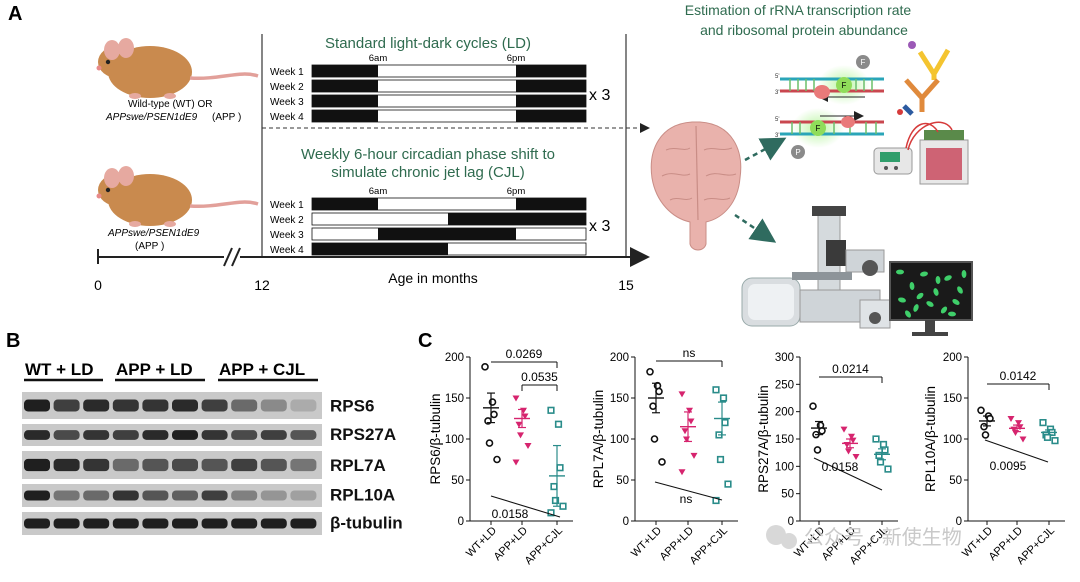 This screenshot has height=582, width=1080. What do you see at coordinates (425, 341) in the screenshot?
I see `panel-c-letter: C` at bounding box center [425, 341].